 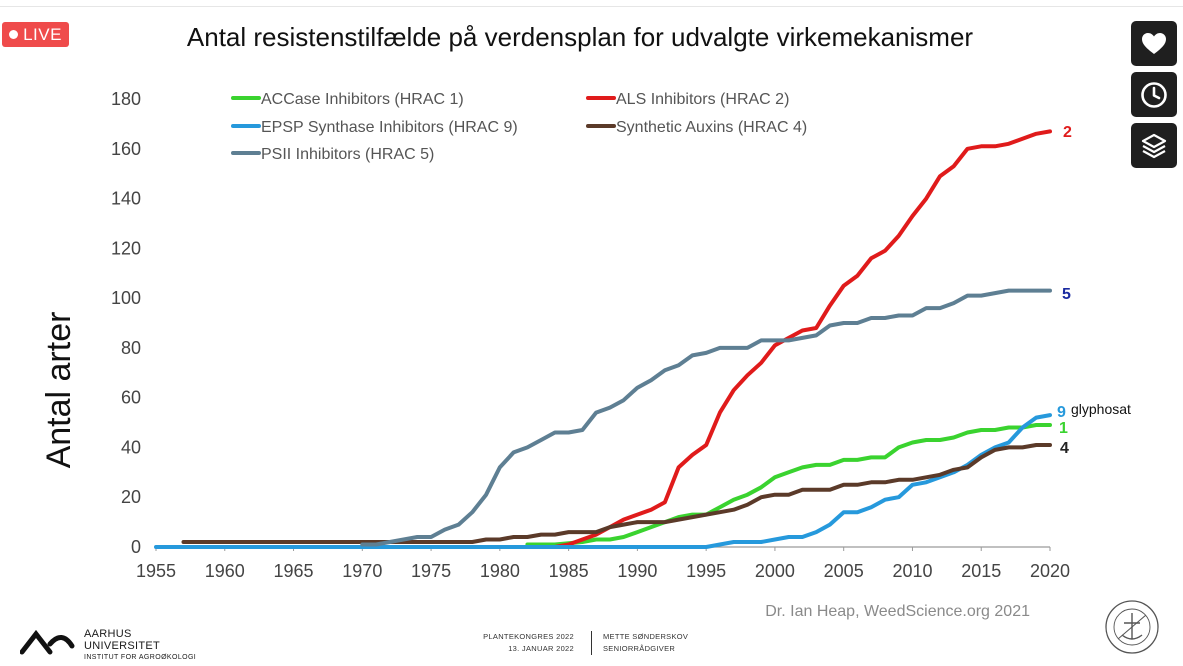 I want to click on clock-icon, so click(x=1154, y=94).